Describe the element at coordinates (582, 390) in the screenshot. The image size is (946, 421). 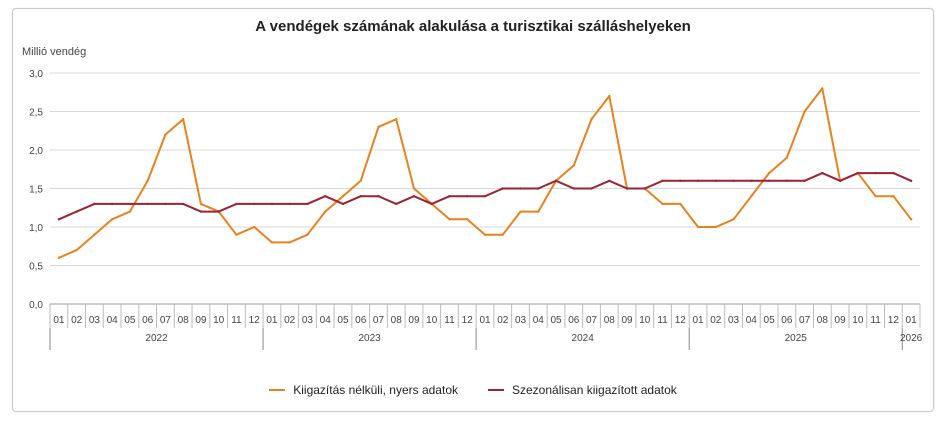
I see `legend-item-seasonal: Szezonálisan kiigazított adatok` at that location.